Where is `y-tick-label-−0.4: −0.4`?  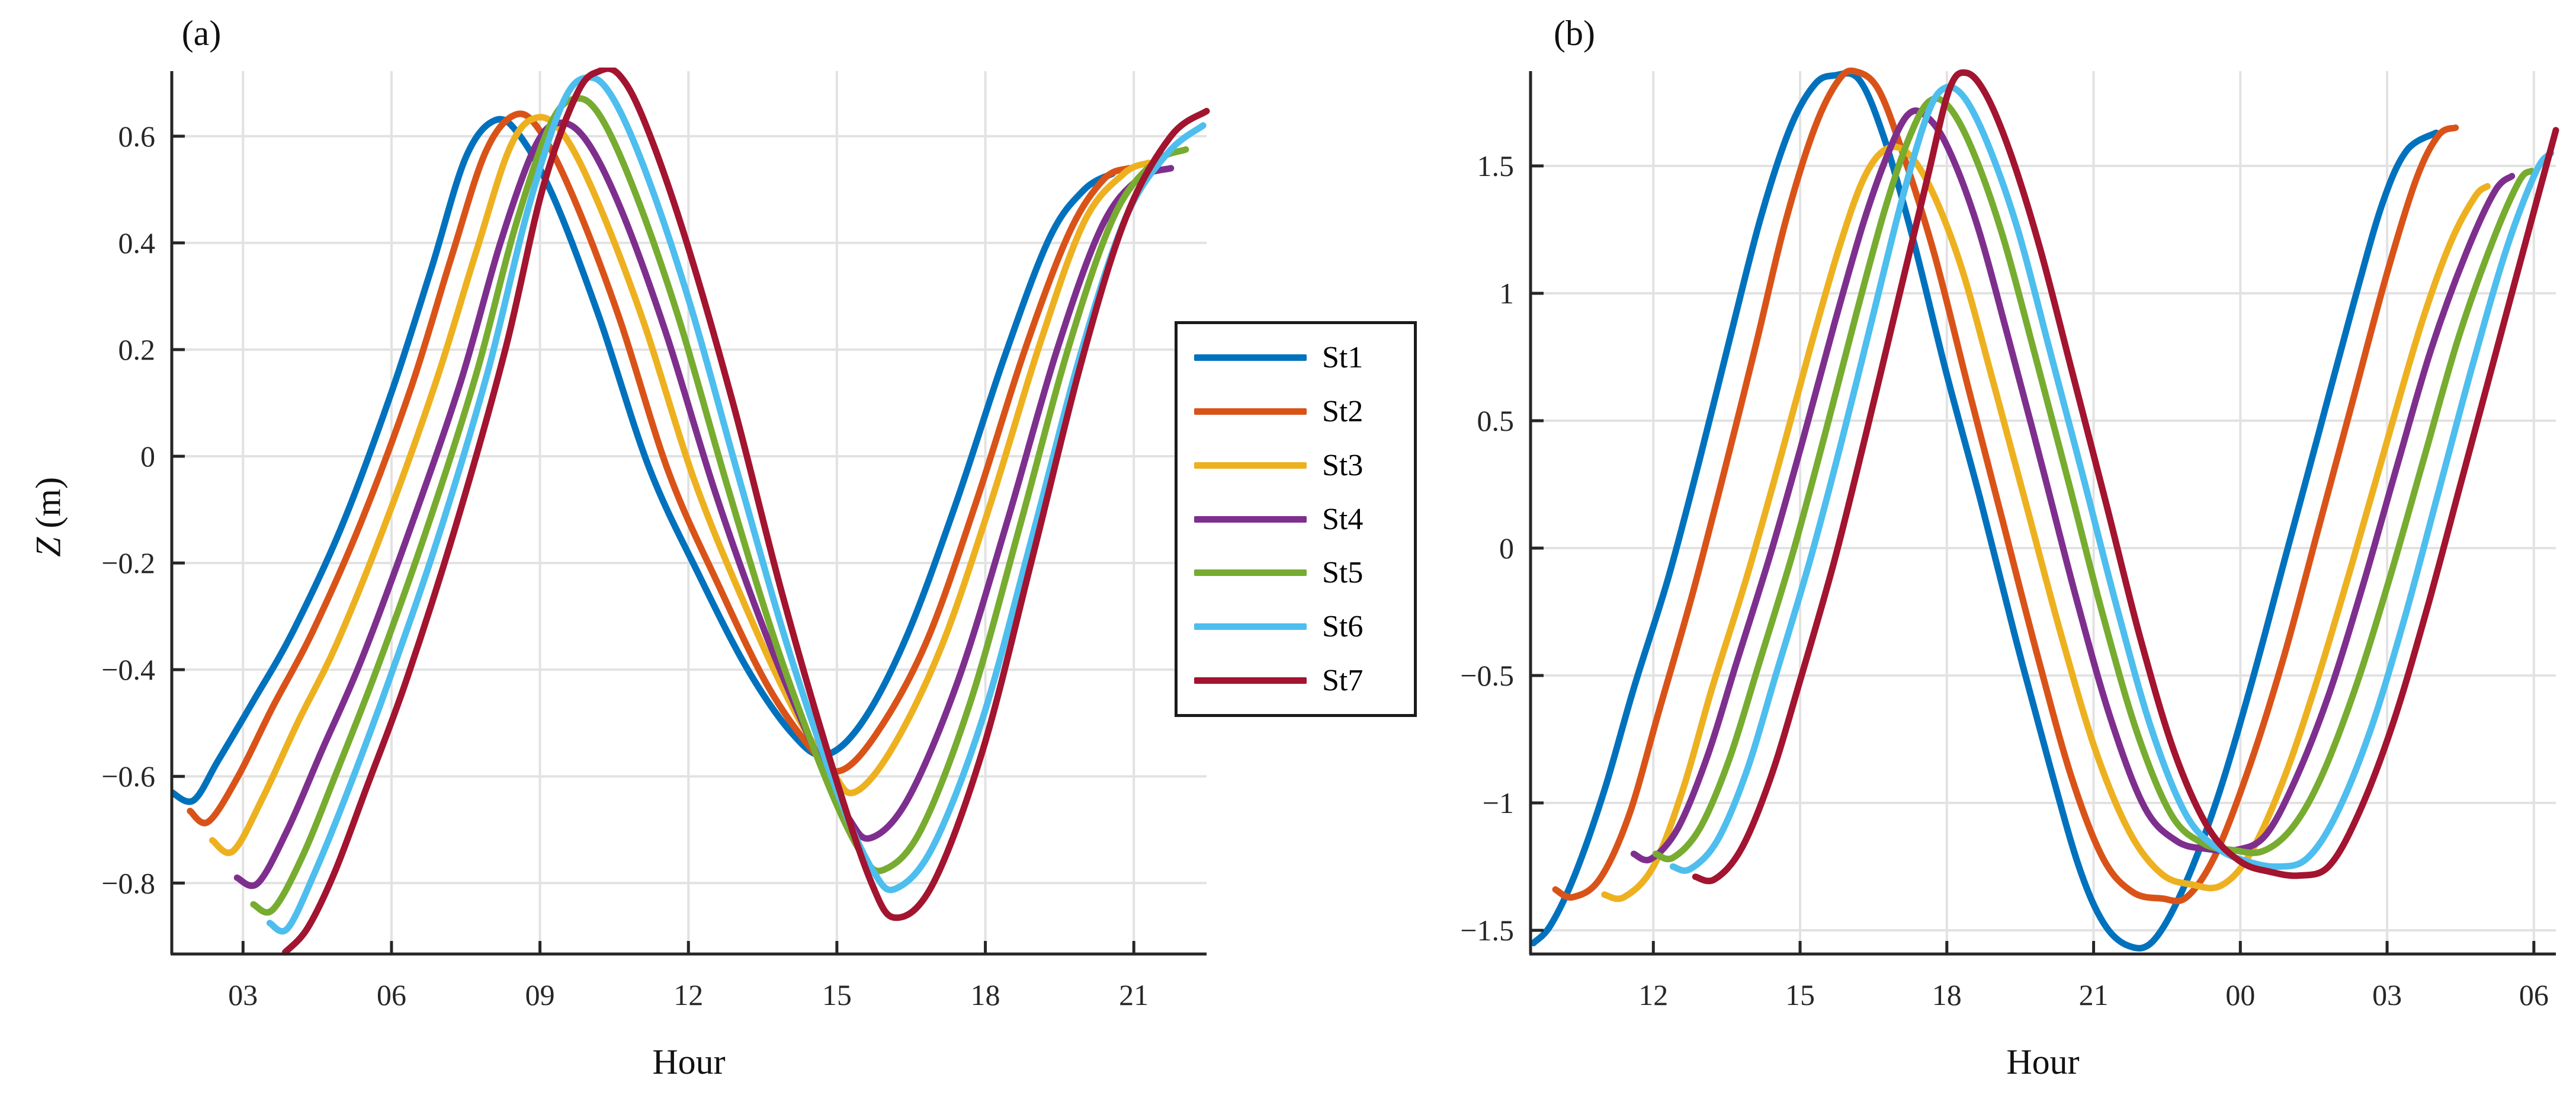 y-tick-label-−0.4: −0.4 is located at coordinates (128, 669).